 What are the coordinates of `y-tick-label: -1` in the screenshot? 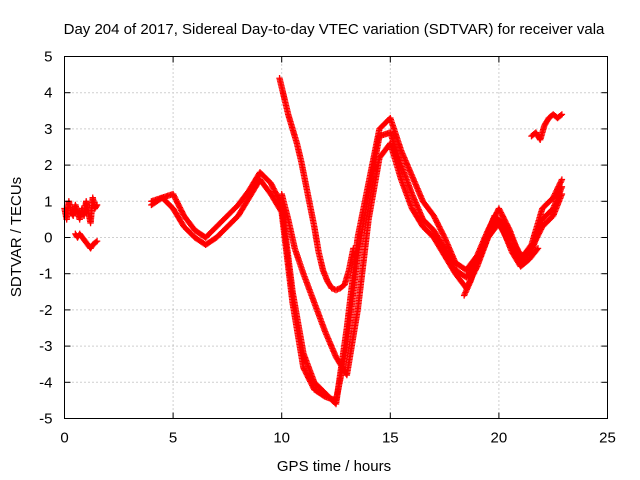 It's located at (45, 274).